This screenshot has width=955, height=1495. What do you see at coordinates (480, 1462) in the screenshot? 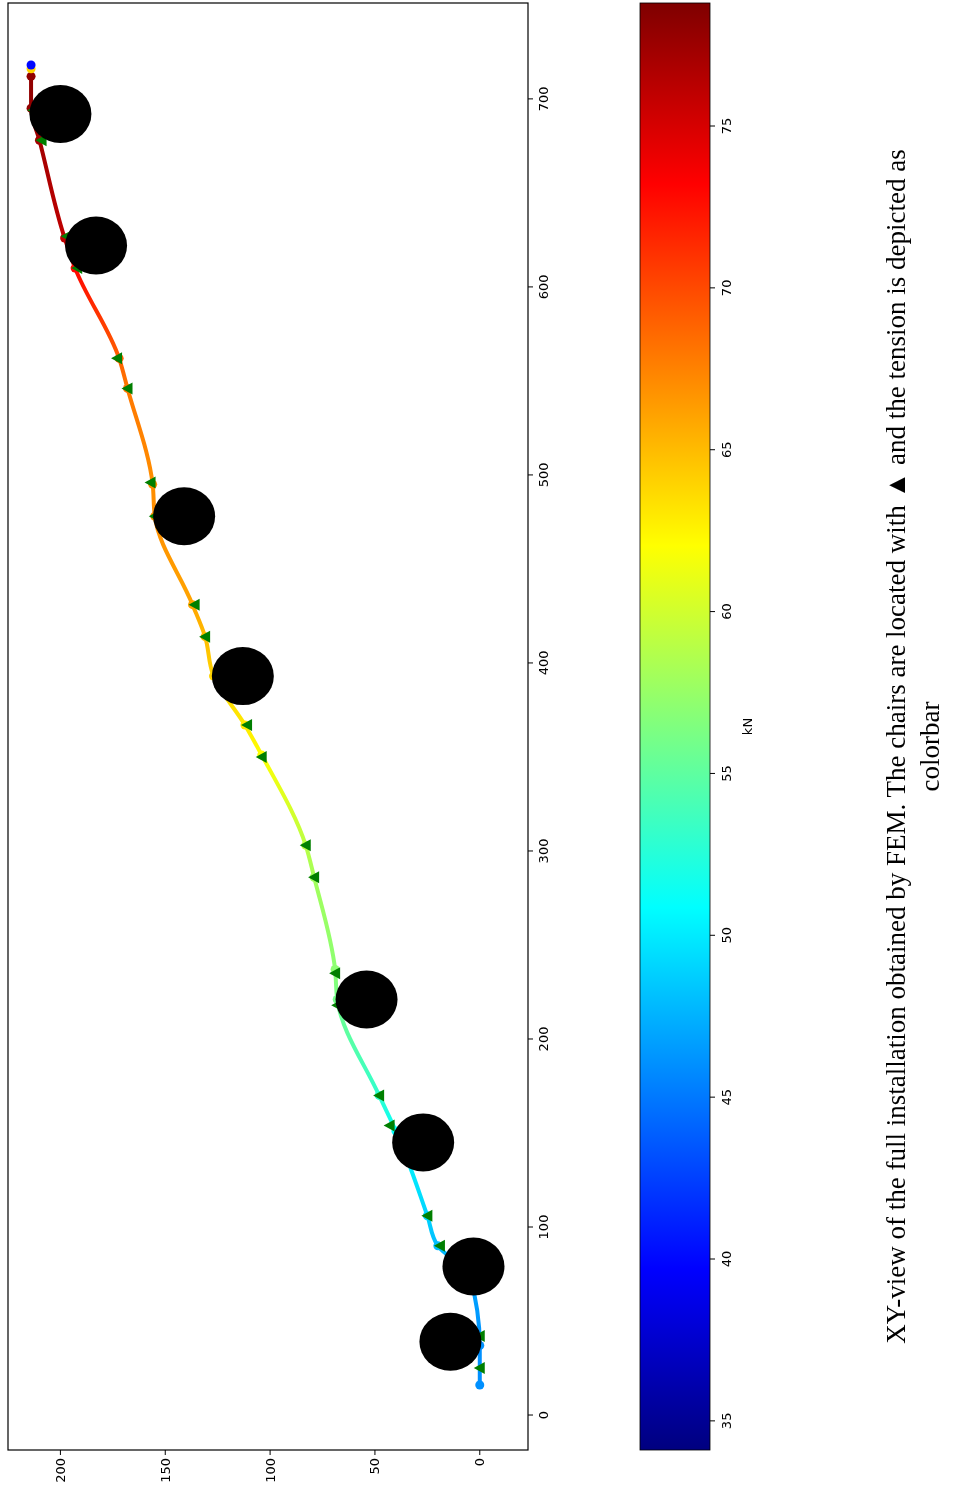
I see `x-tick-label: 0` at bounding box center [480, 1462].